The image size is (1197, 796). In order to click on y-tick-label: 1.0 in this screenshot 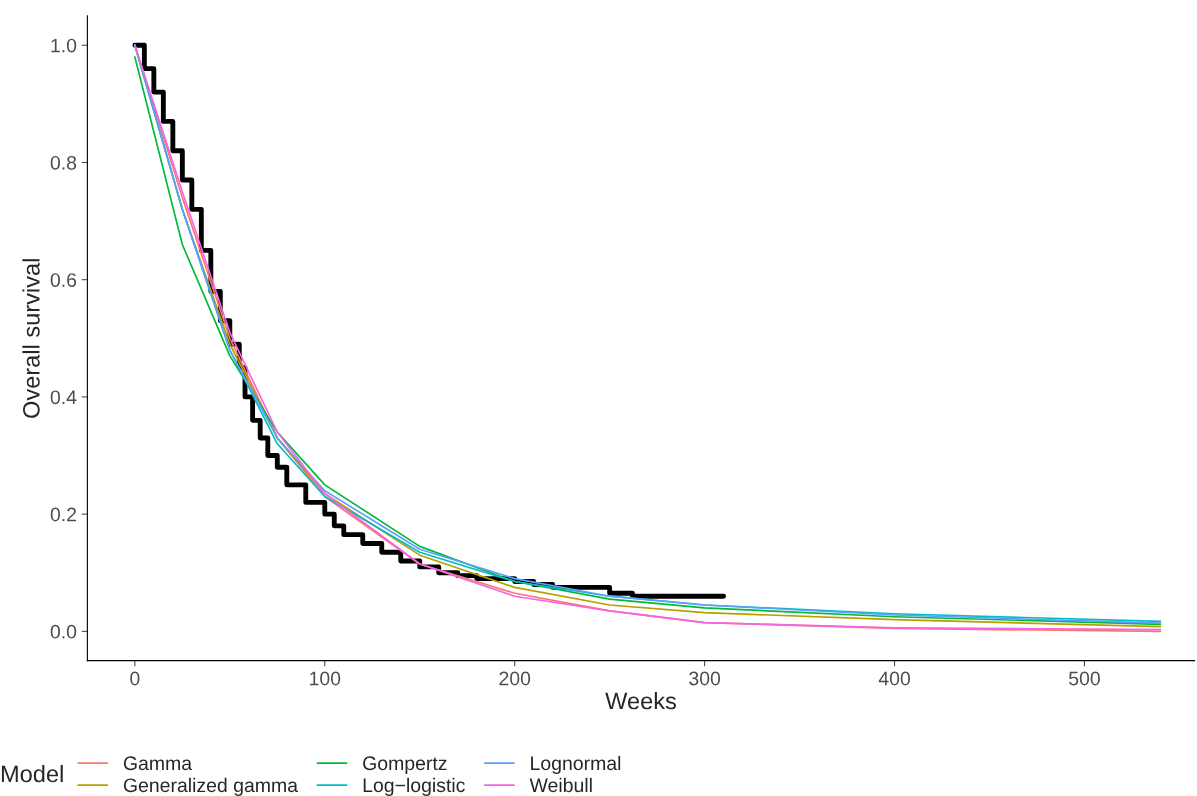, I will do `click(64, 45)`.